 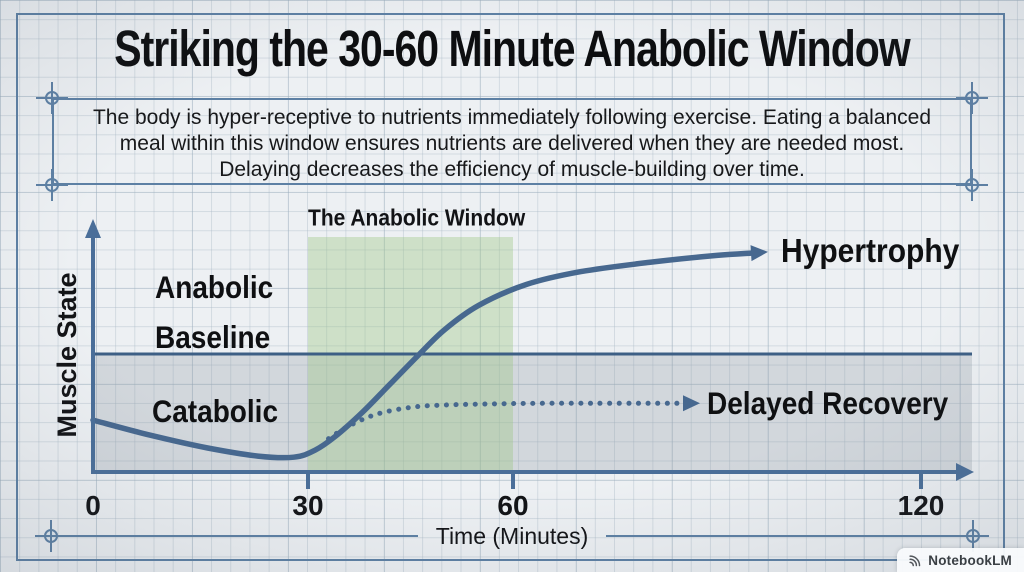 What do you see at coordinates (786, 536) in the screenshot?
I see `caption-line-right` at bounding box center [786, 536].